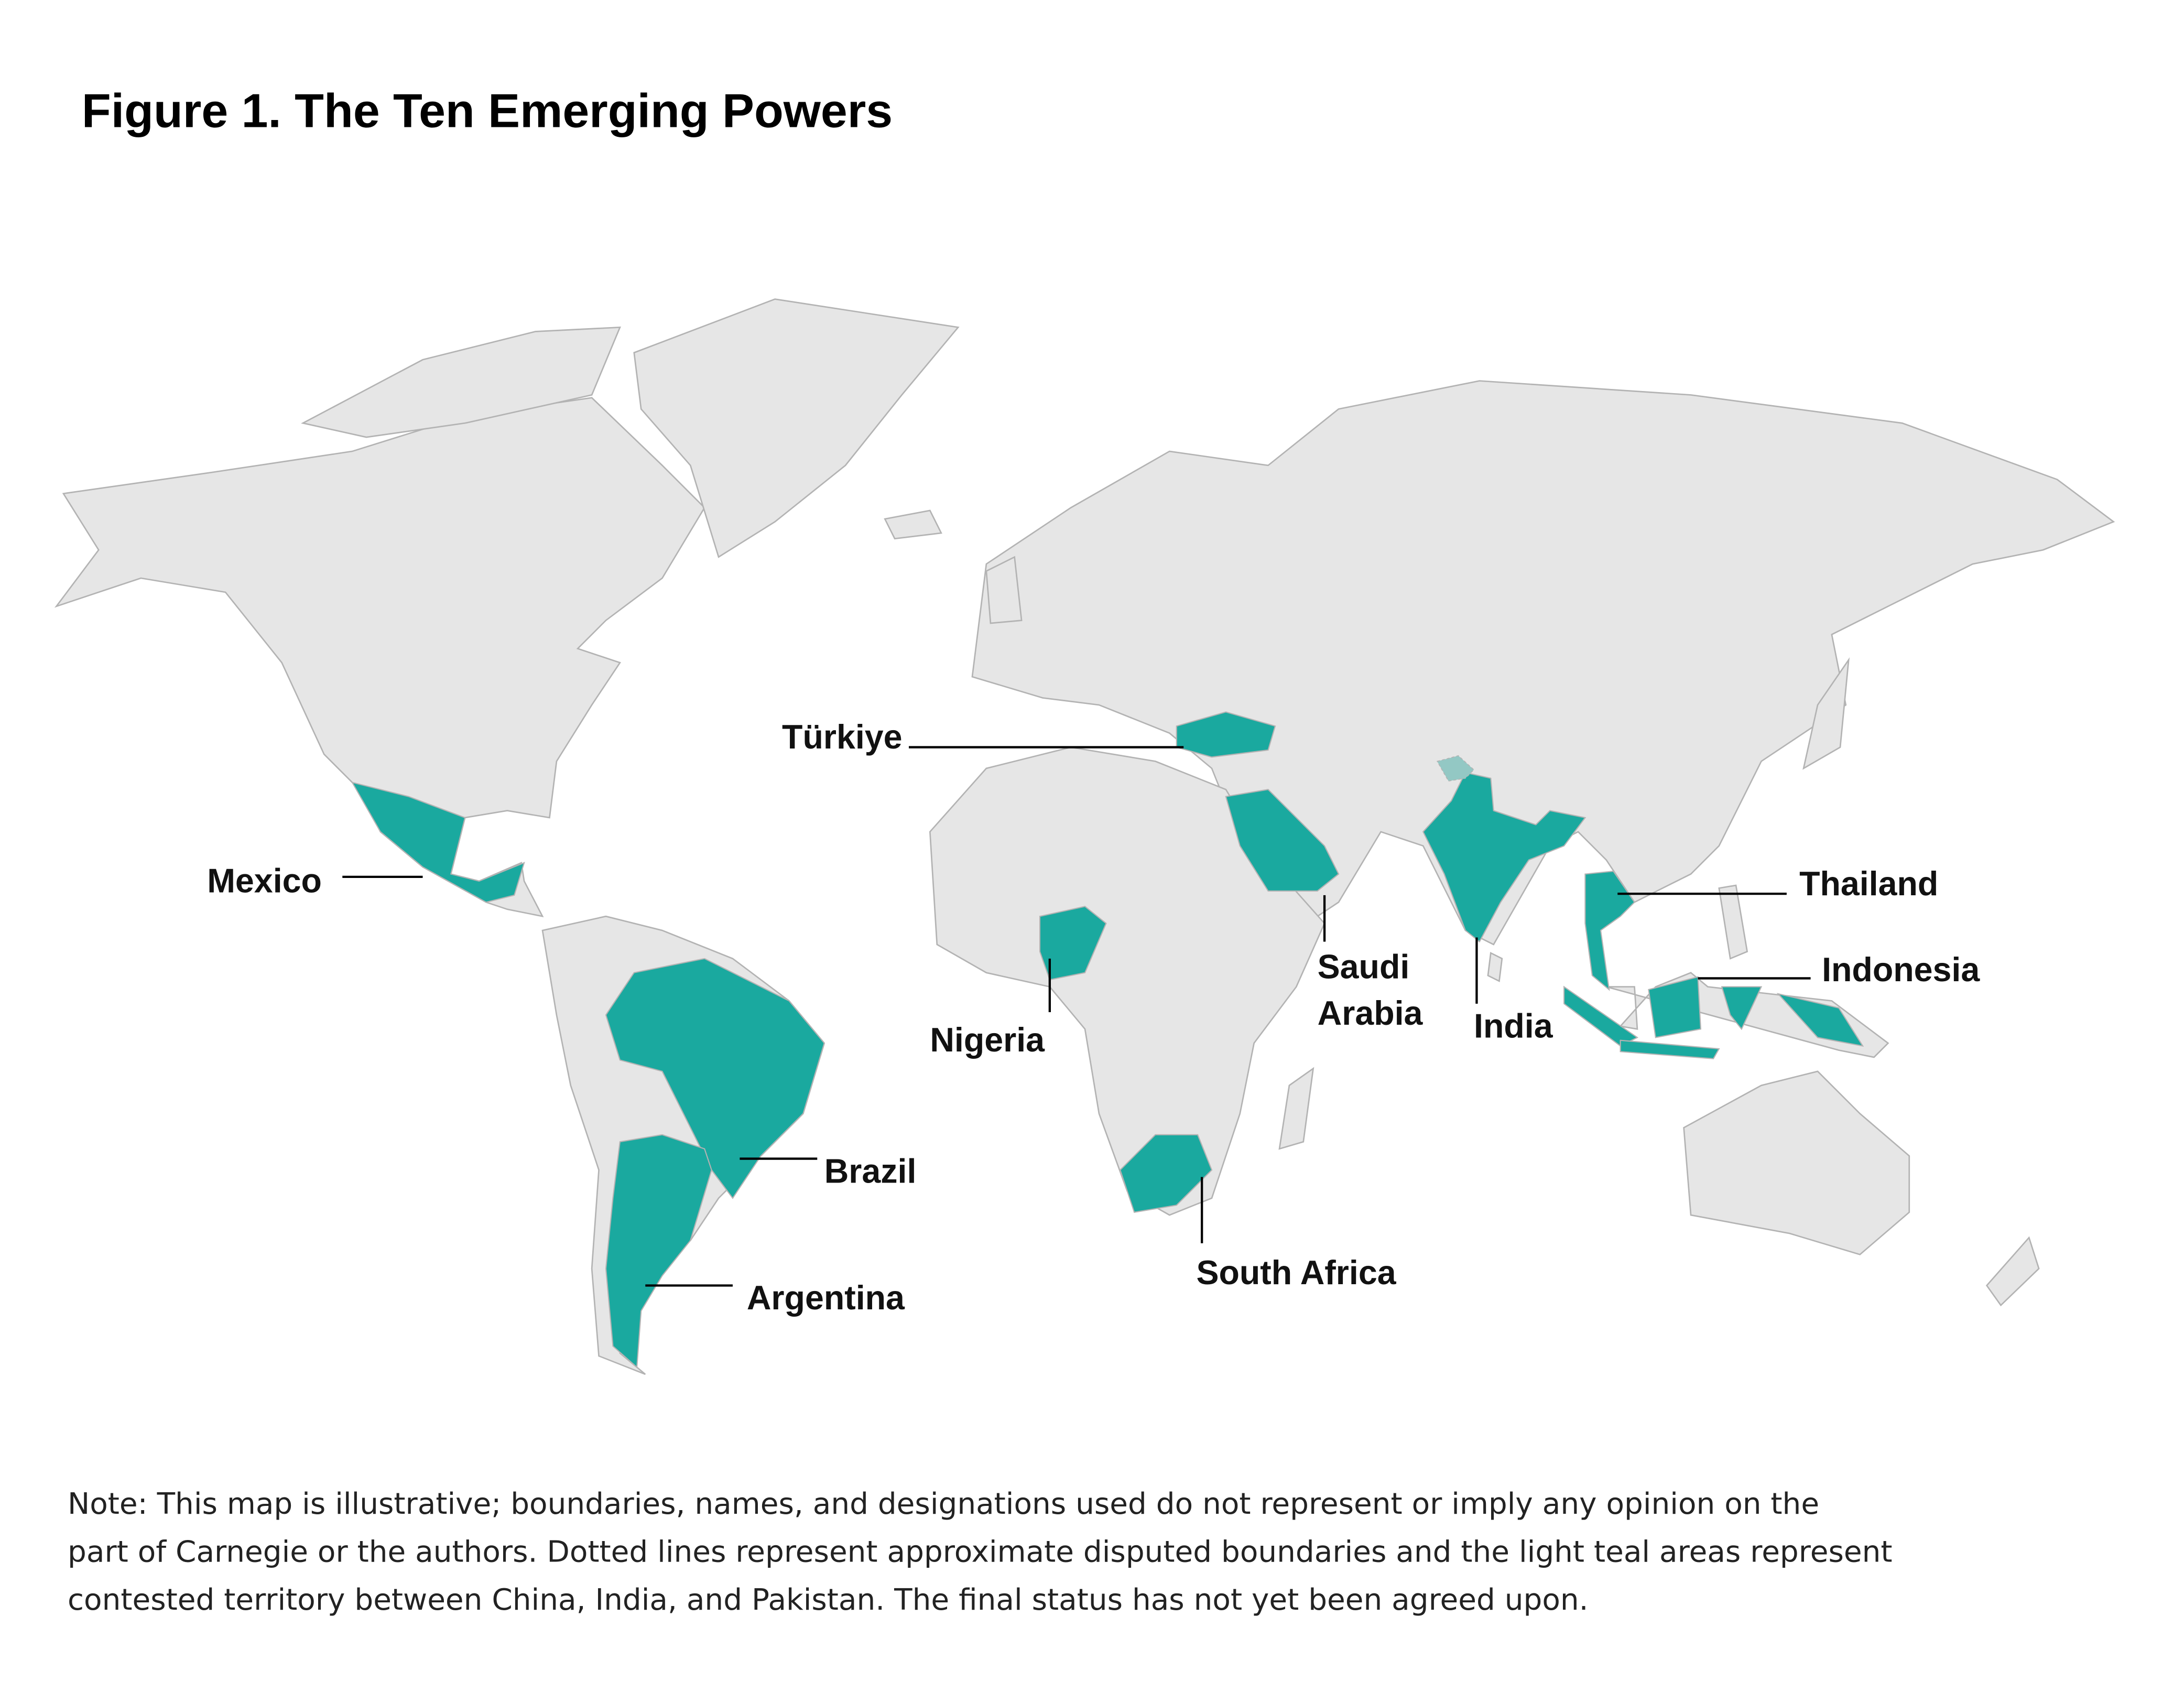 The image size is (2184, 1703). I want to click on label-saudi-arabia-2: Arabia, so click(1371, 1013).